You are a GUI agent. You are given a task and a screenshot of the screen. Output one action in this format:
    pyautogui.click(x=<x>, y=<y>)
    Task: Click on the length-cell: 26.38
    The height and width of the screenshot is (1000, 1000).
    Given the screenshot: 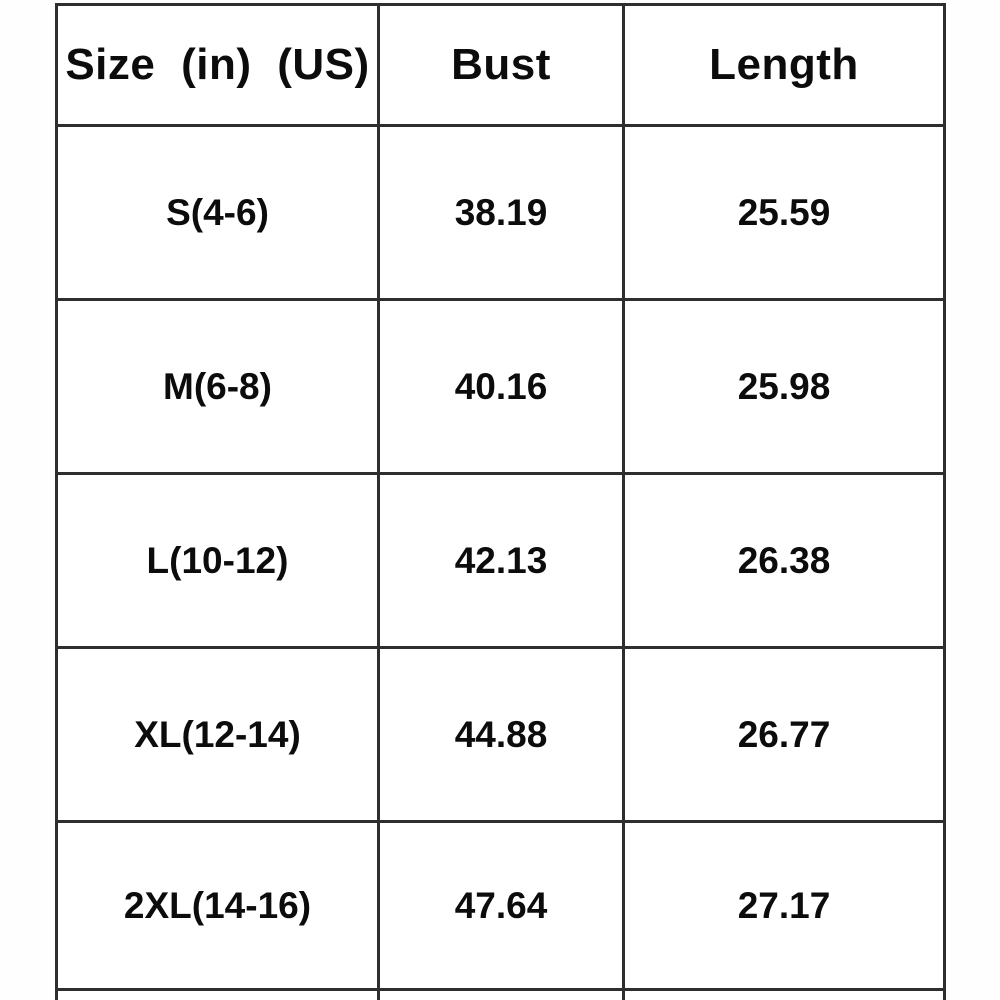 What is the action you would take?
    pyautogui.click(x=784, y=560)
    